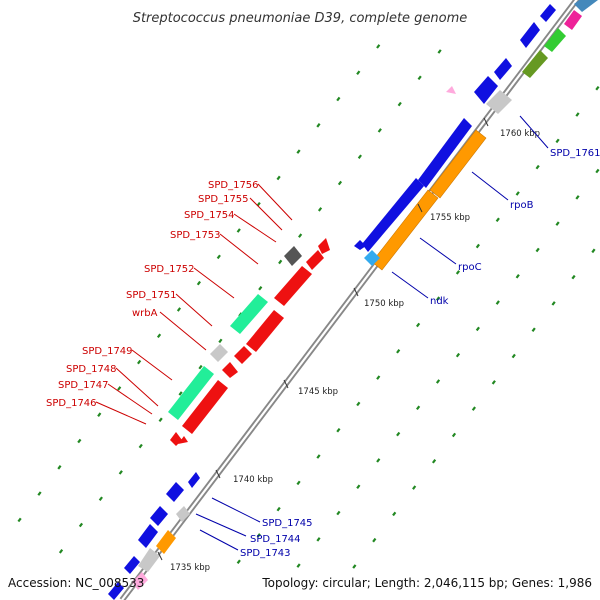 Image resolution: width=600 pixels, height=600 pixels. I want to click on label-spd-1747: SPD_1747, so click(83, 385).